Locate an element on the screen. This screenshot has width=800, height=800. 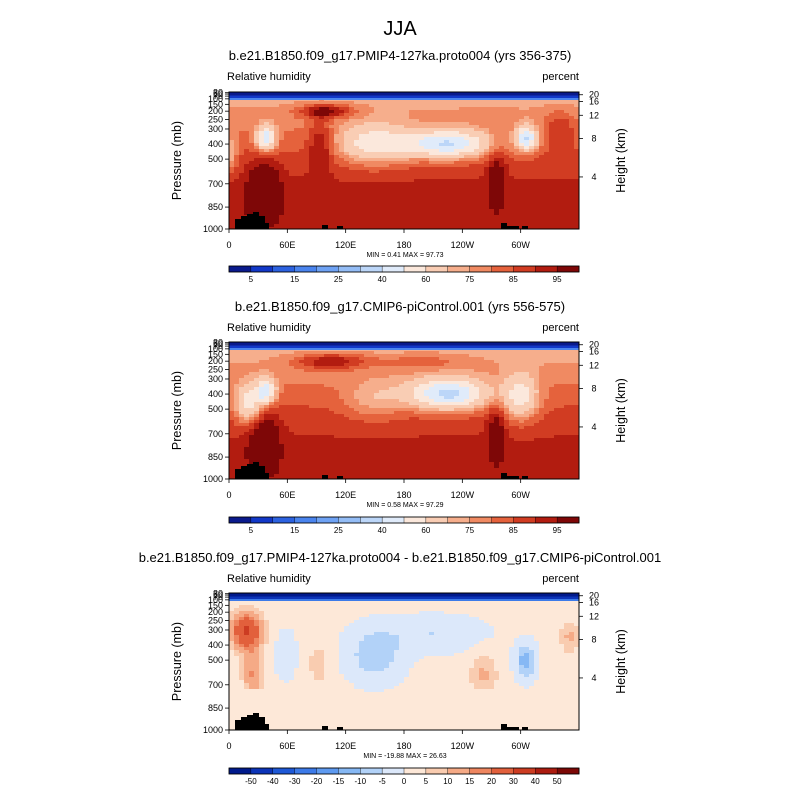
colorbar-label: 15 is located at coordinates (469, 781).